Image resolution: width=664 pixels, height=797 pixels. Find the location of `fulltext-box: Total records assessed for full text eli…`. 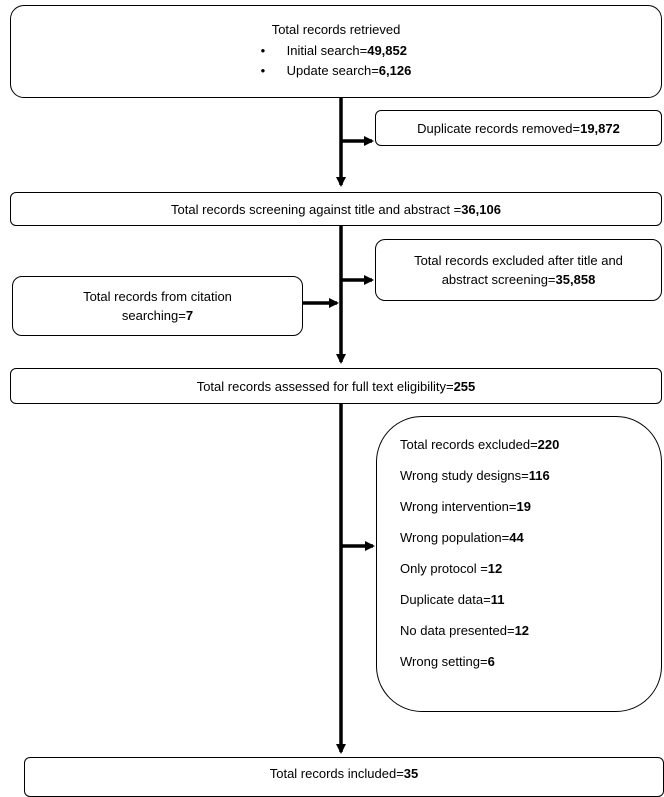

fulltext-box: Total records assessed for full text eli… is located at coordinates (336, 386).